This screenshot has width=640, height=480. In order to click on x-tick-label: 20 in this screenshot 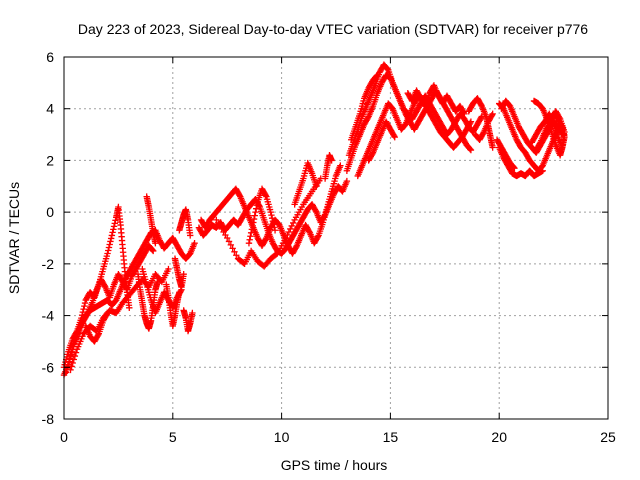, I will do `click(499, 437)`.